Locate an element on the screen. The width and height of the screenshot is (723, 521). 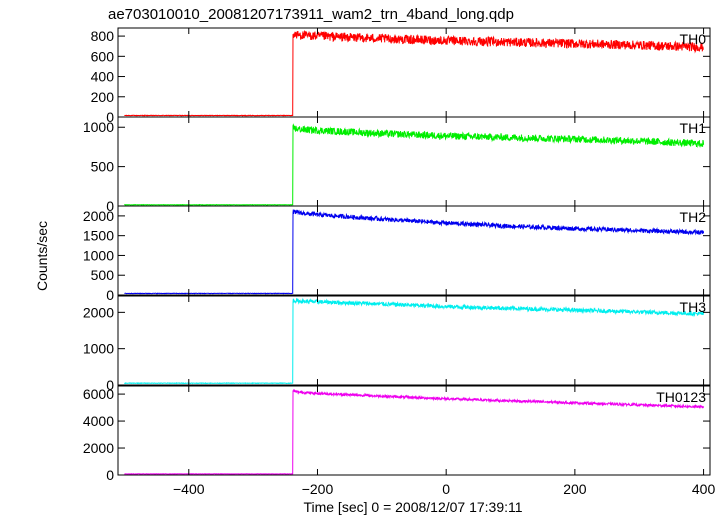
y-tick-label: 4000 is located at coordinates (98, 421).